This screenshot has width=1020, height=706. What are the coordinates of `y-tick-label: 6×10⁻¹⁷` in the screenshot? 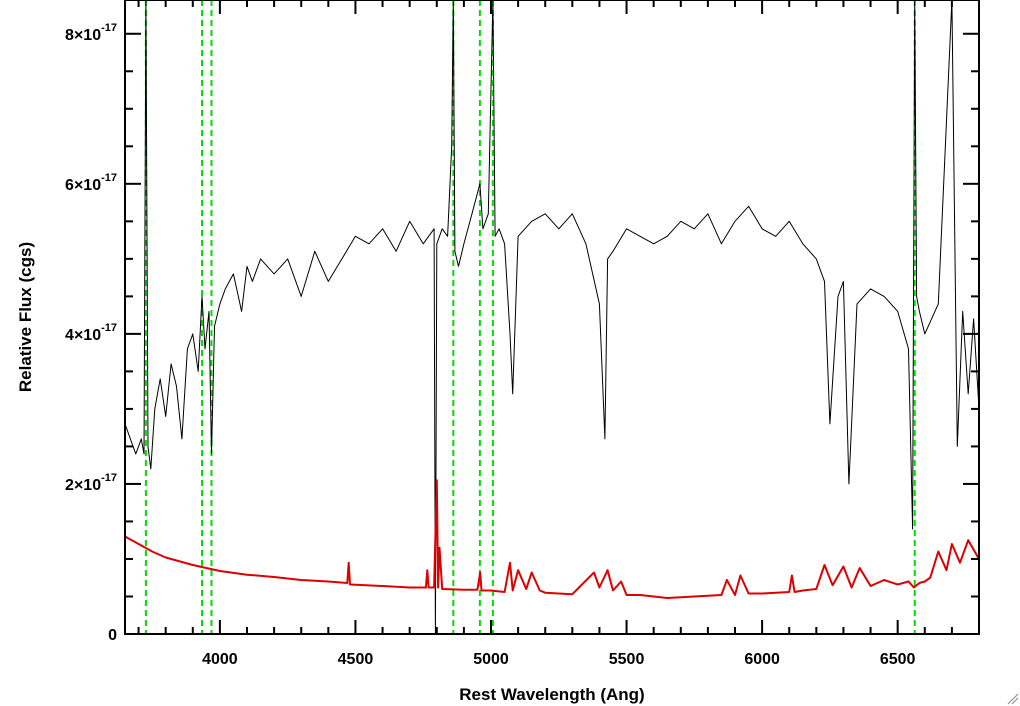 It's located at (91, 183).